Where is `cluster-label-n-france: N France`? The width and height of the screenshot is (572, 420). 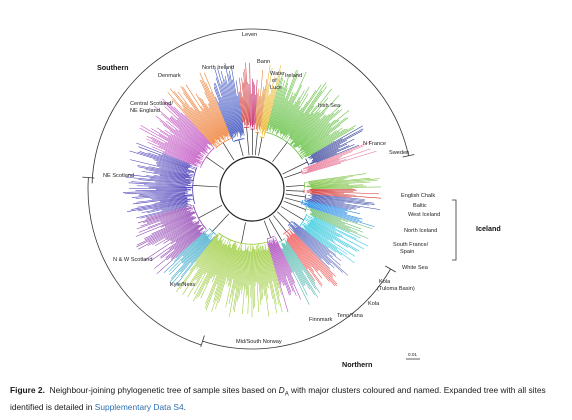 cluster-label-n-france: N France is located at coordinates (374, 144).